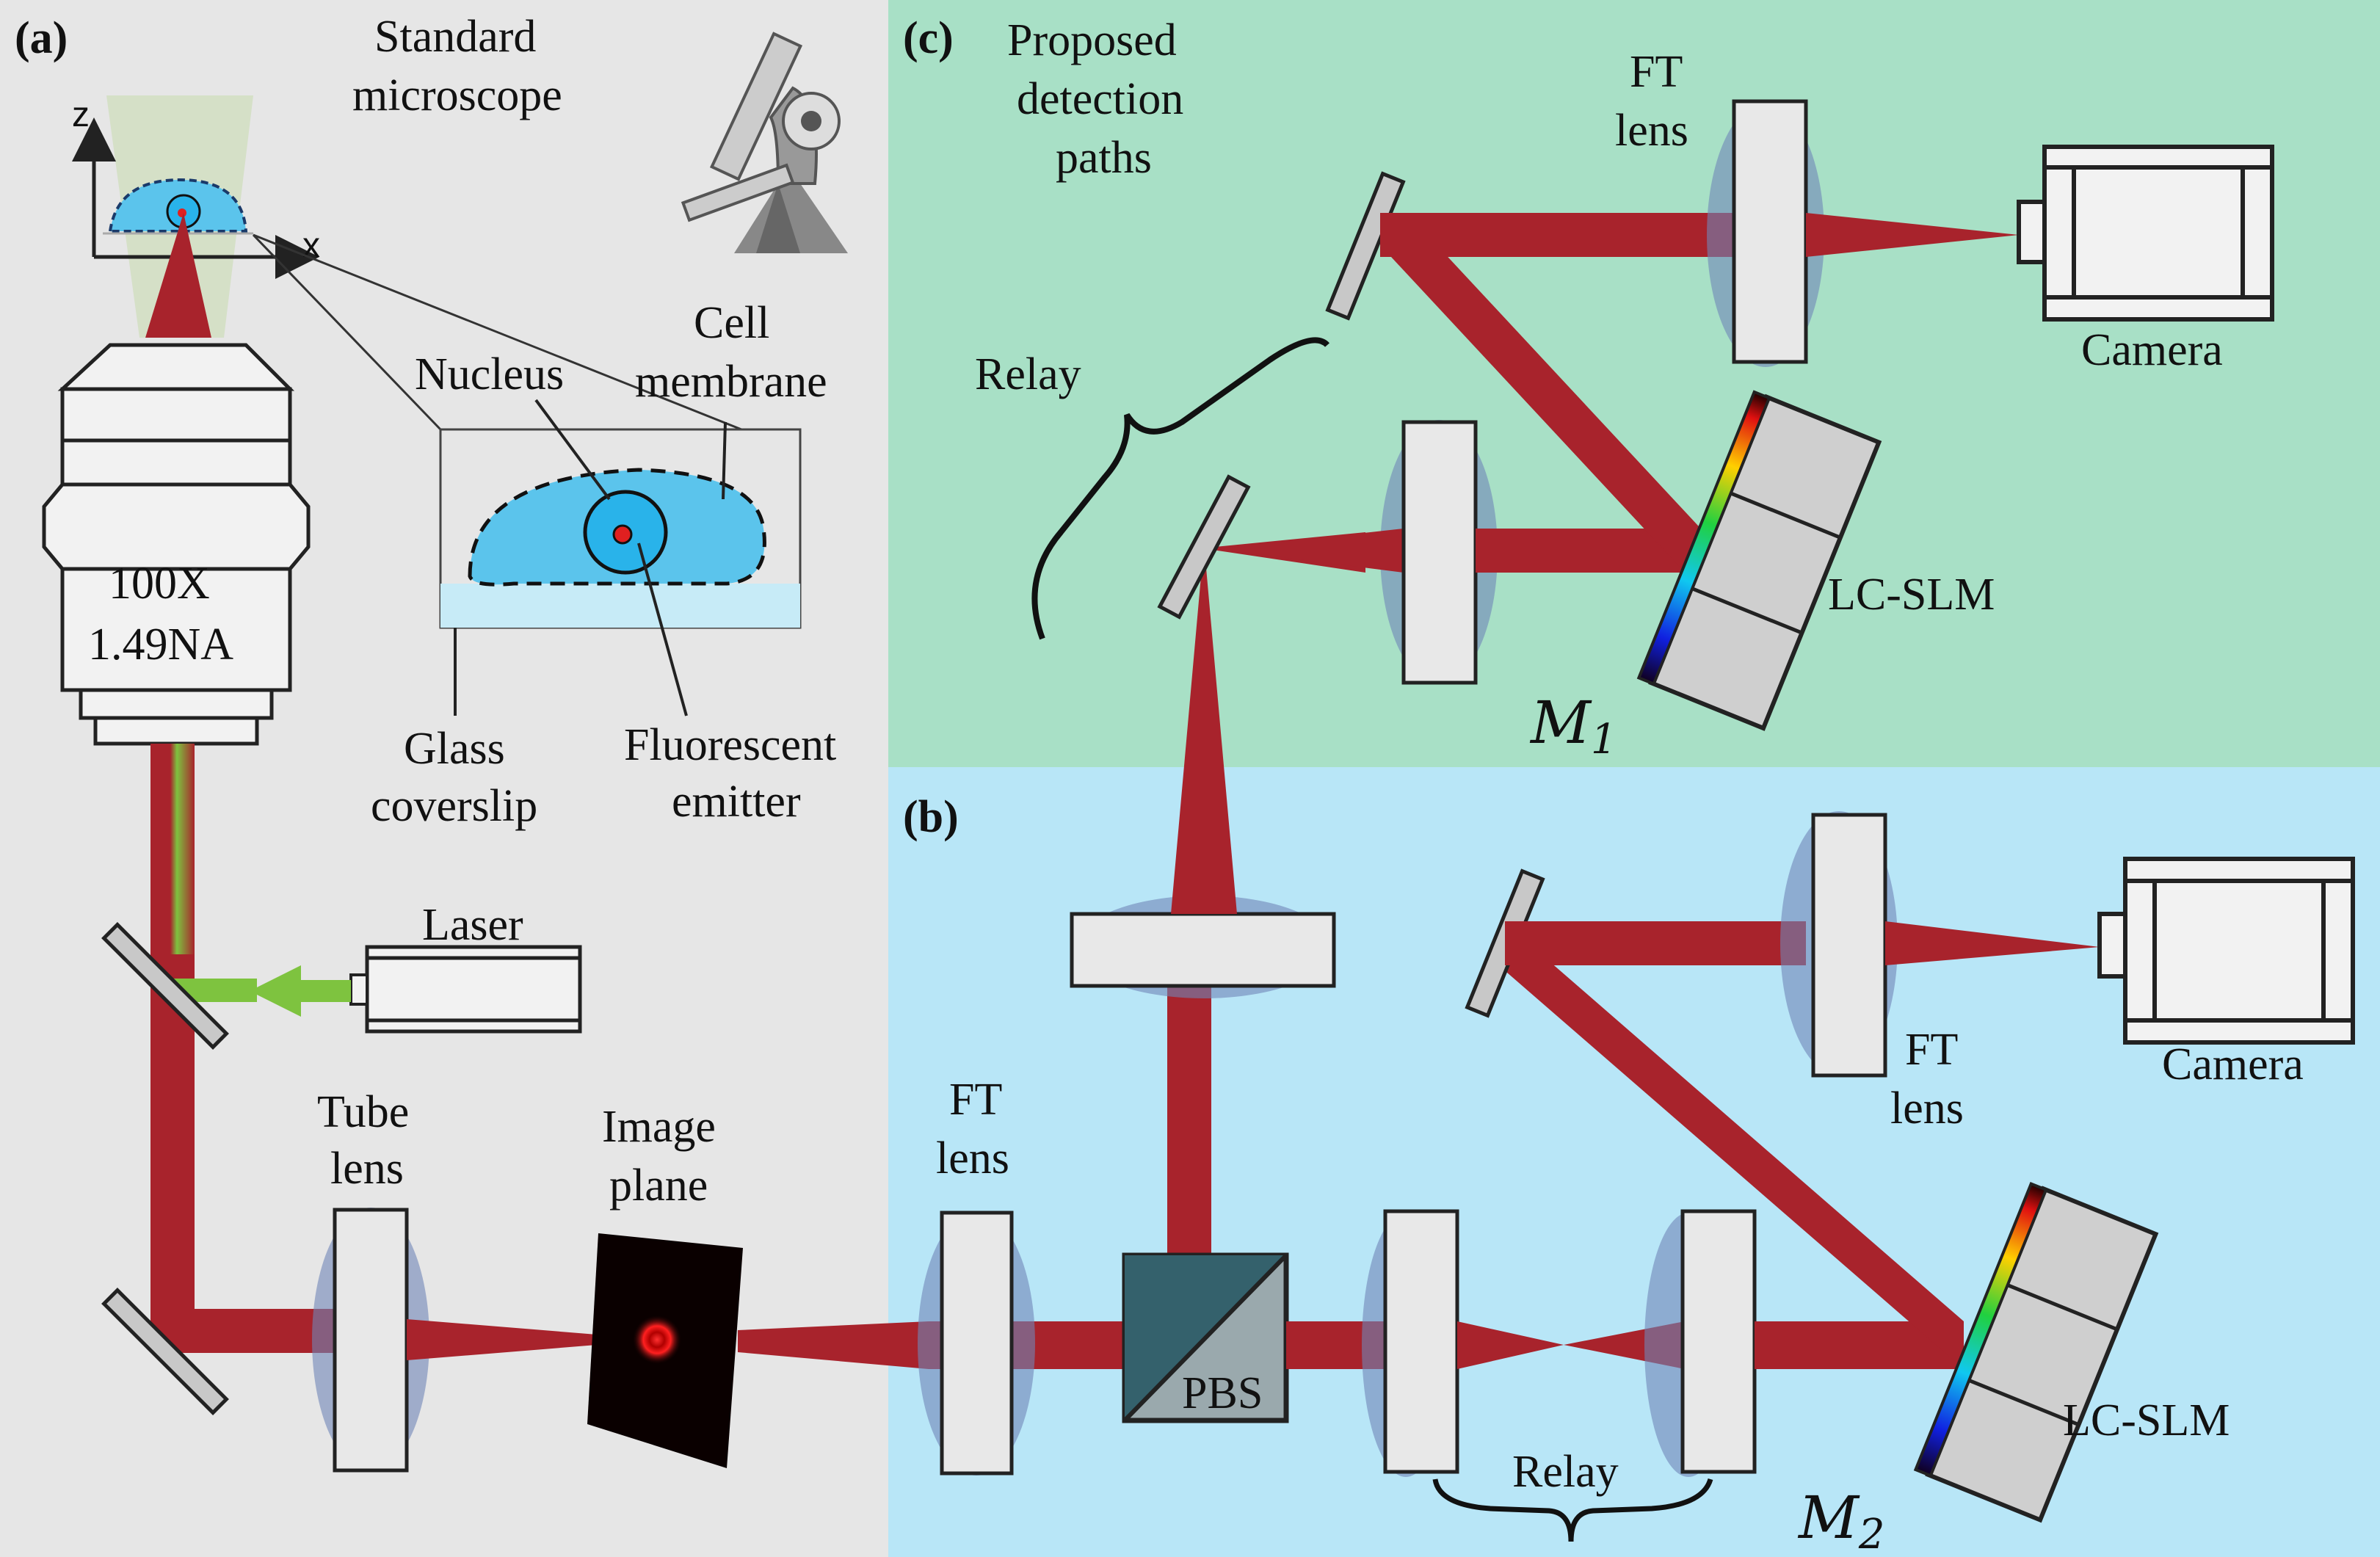  Describe the element at coordinates (972, 1158) in the screenshot. I see `ft-lens-b-label-2: lens` at that location.